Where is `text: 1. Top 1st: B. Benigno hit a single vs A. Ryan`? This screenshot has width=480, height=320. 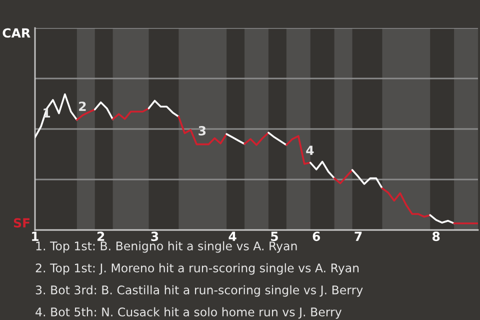 text: 1. Top 1st: B. Benigno hit a single vs A. Ryan is located at coordinates (166, 247).